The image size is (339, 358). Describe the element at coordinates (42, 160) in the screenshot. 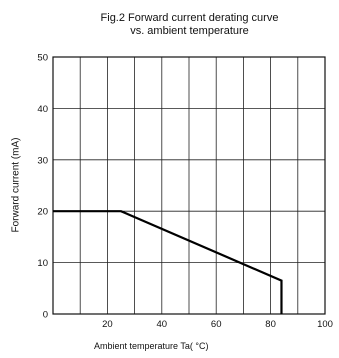

I see `y-tick-label: 30` at that location.